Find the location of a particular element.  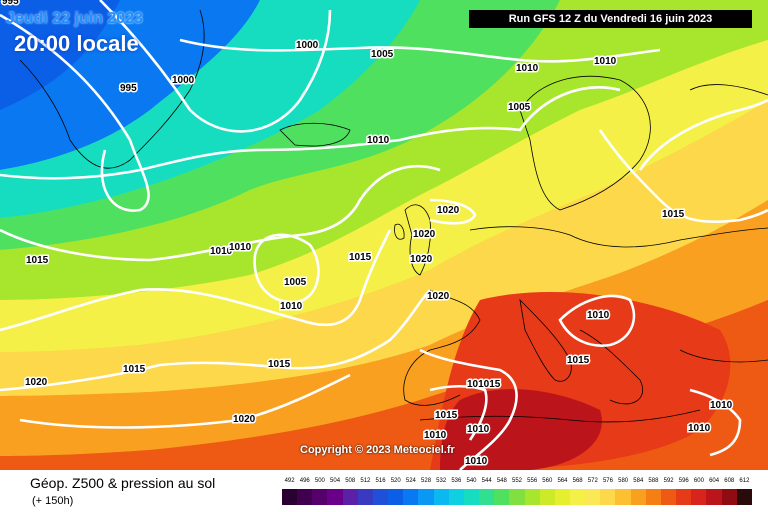

coast-balkans is located at coordinates (611, 367).